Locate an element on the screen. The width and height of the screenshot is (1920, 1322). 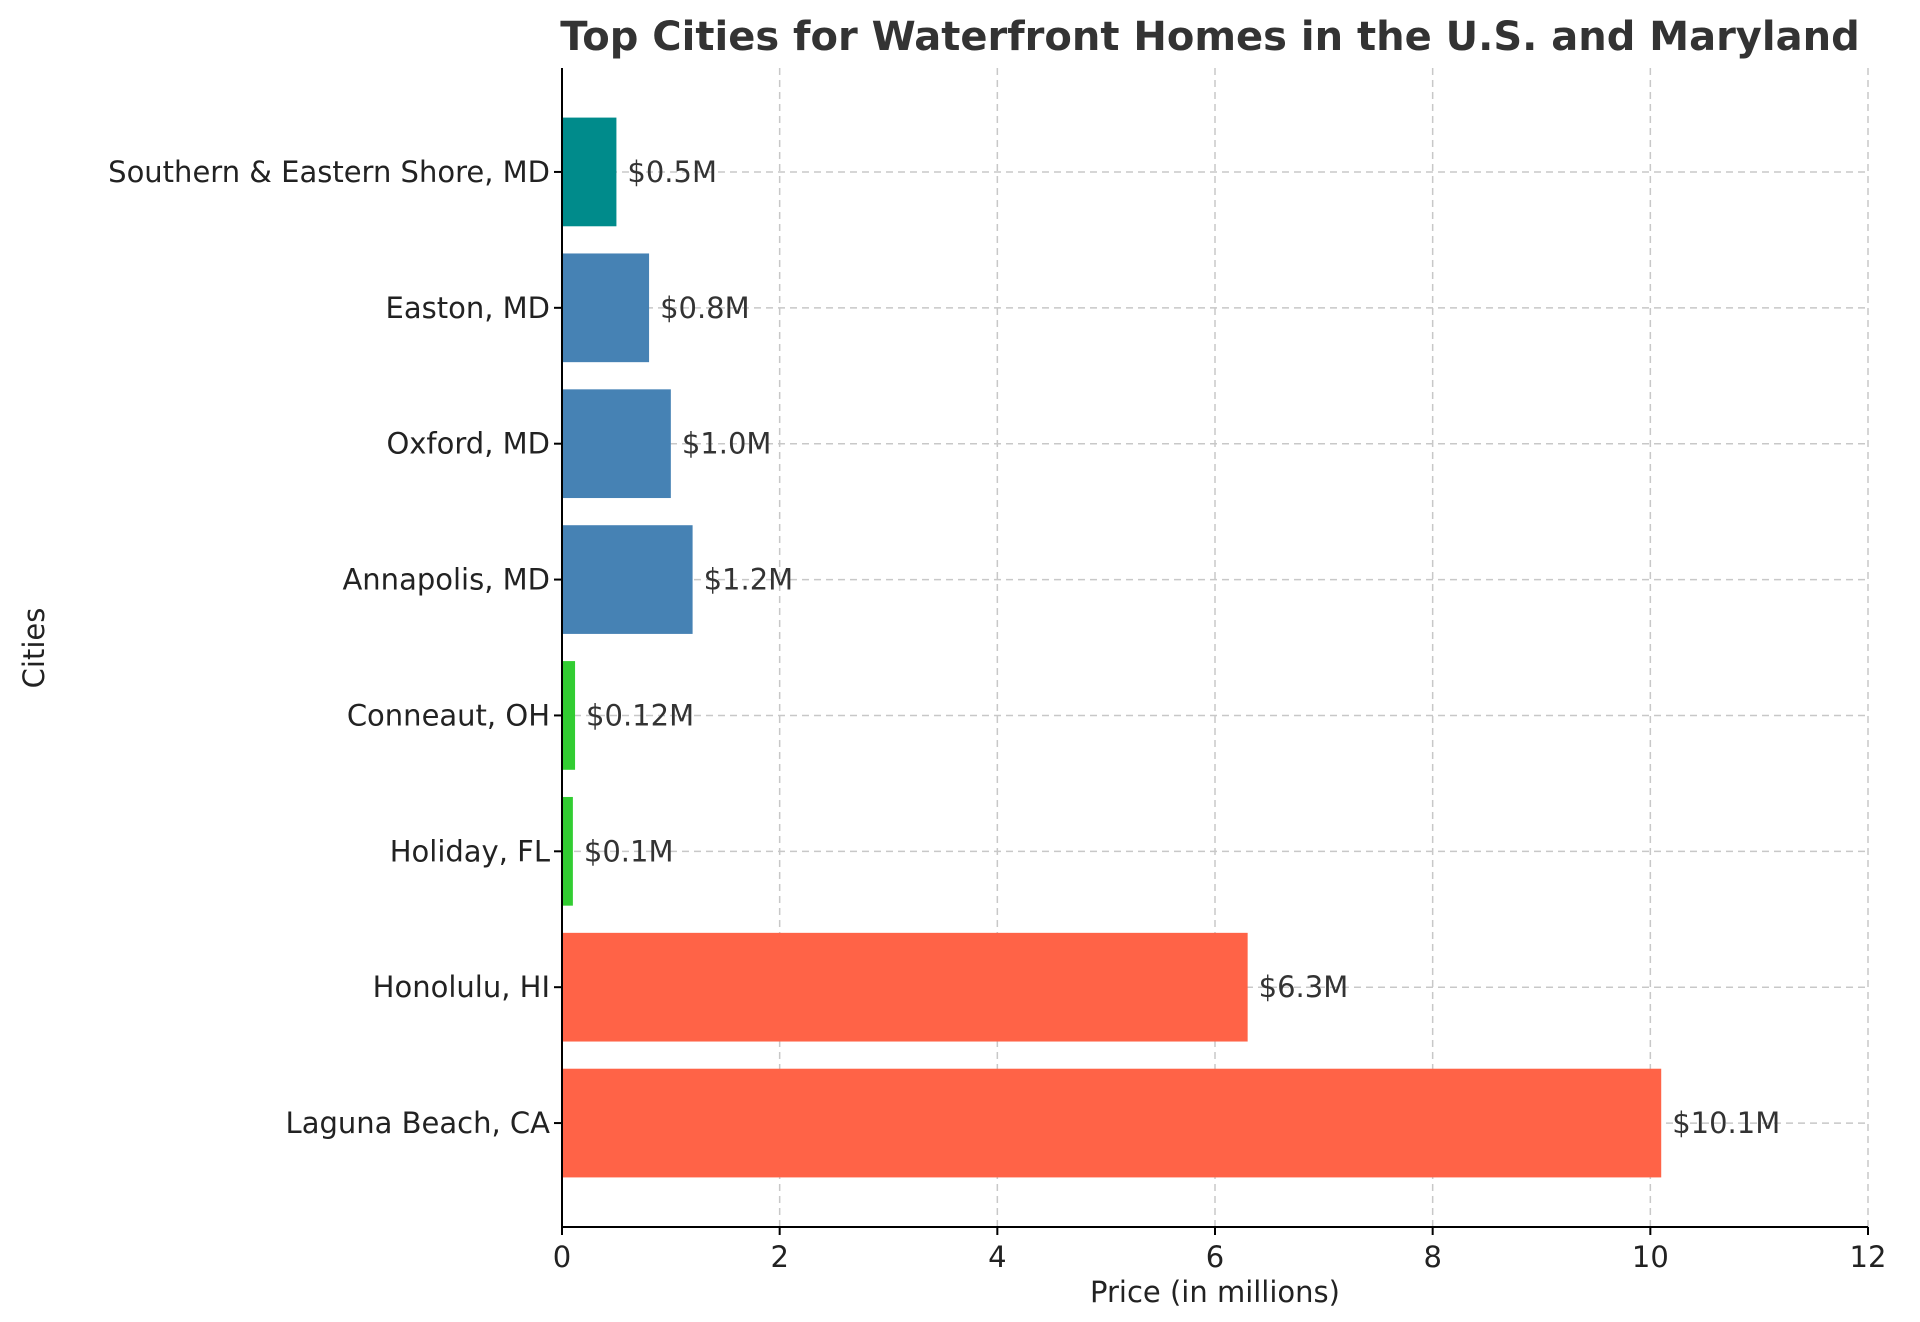
bar-value-label: $6.3M is located at coordinates (1304, 987).